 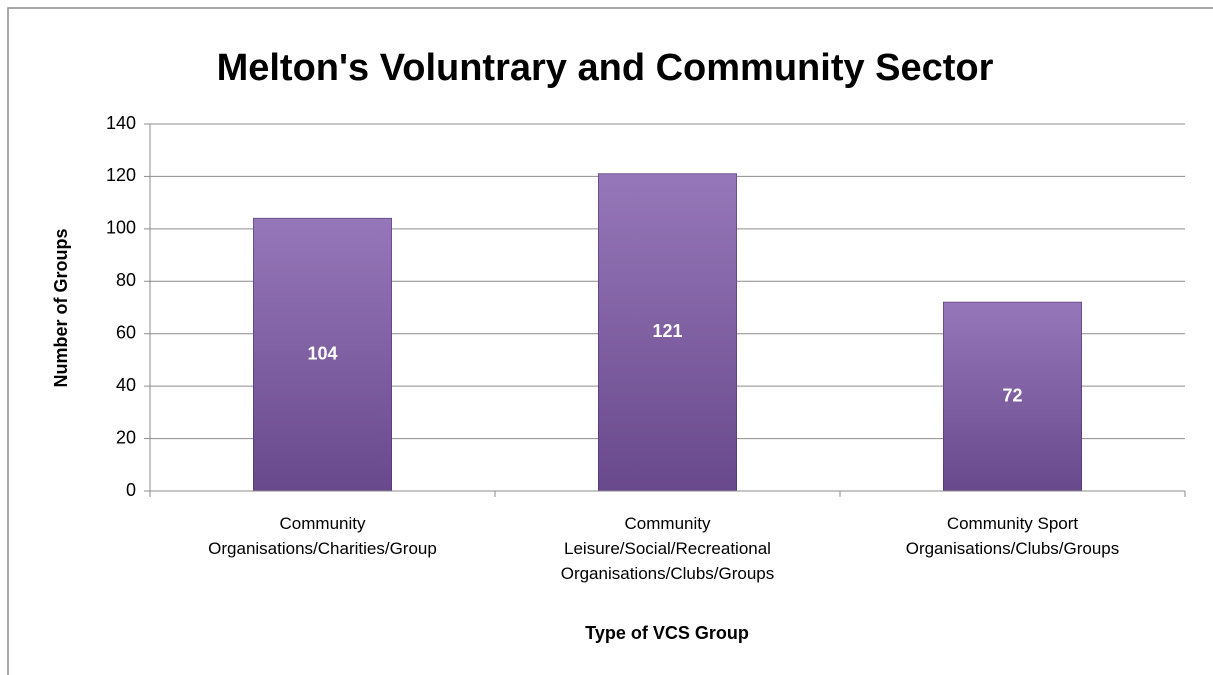 What do you see at coordinates (126, 437) in the screenshot?
I see `y-tick-label: 20` at bounding box center [126, 437].